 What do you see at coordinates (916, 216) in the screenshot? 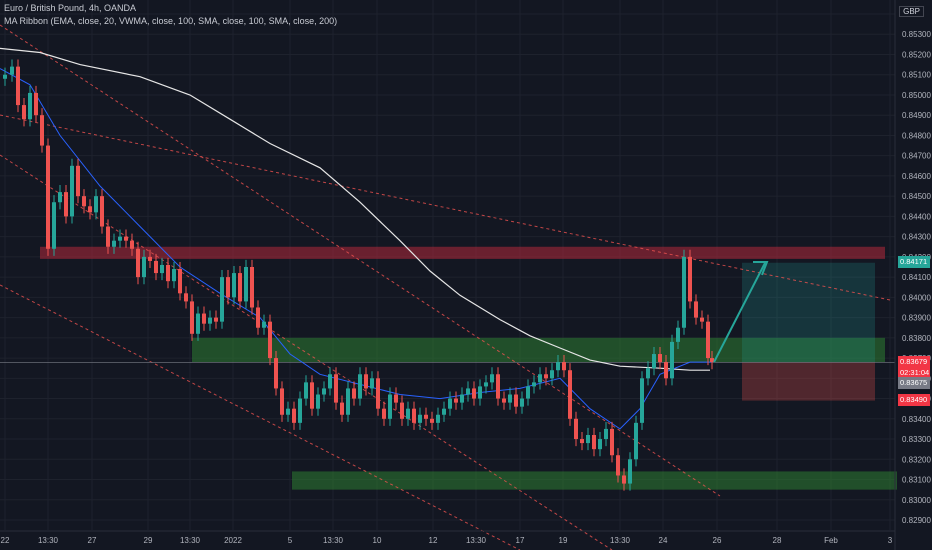
I see `price-tick-label: 0.84400` at bounding box center [916, 216].